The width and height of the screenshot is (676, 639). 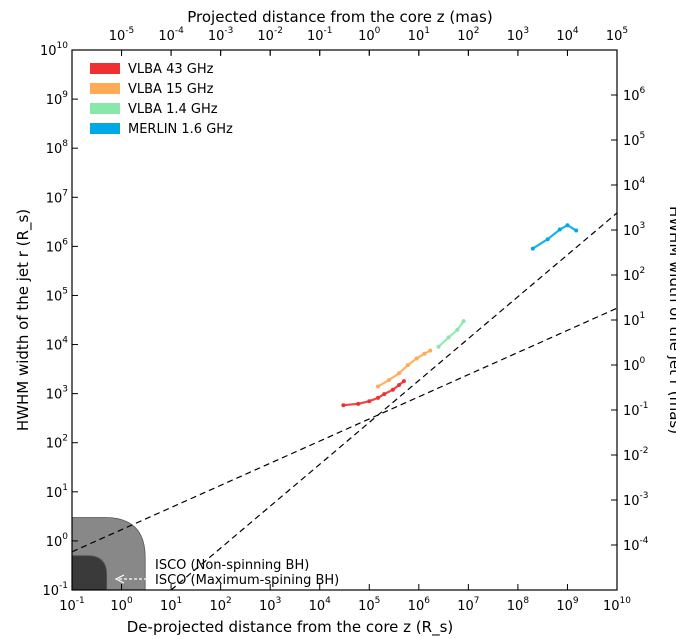 What do you see at coordinates (220, 605) in the screenshot?
I see `x-tick-label: 10²` at bounding box center [220, 605].